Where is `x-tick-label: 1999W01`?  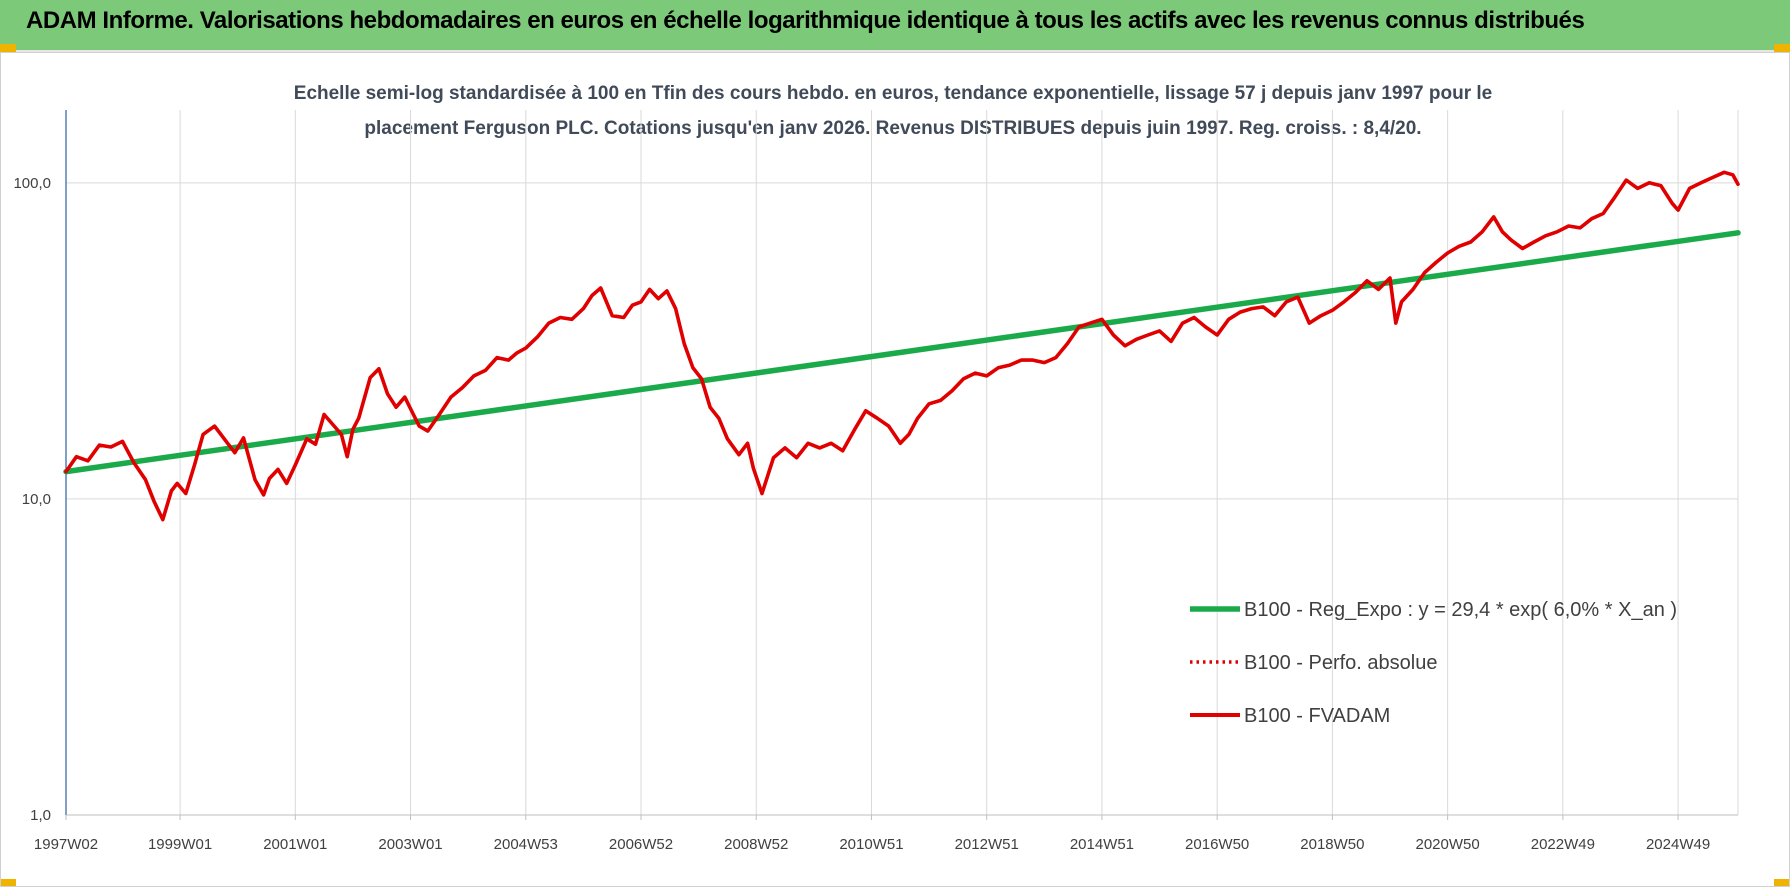
x-tick-label: 1999W01 is located at coordinates (180, 844).